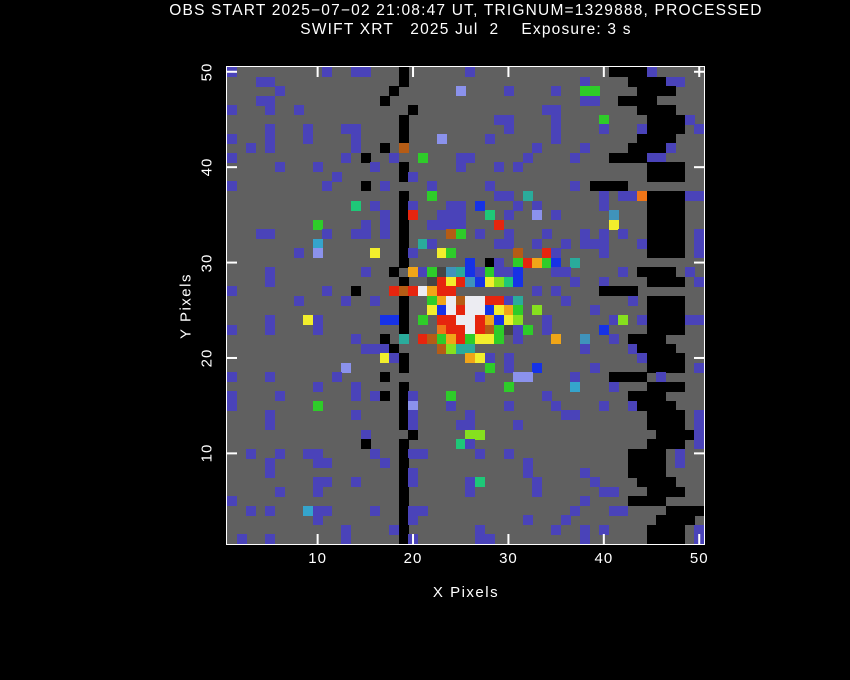  What do you see at coordinates (604, 558) in the screenshot?
I see `x-tick-label: 40` at bounding box center [604, 558].